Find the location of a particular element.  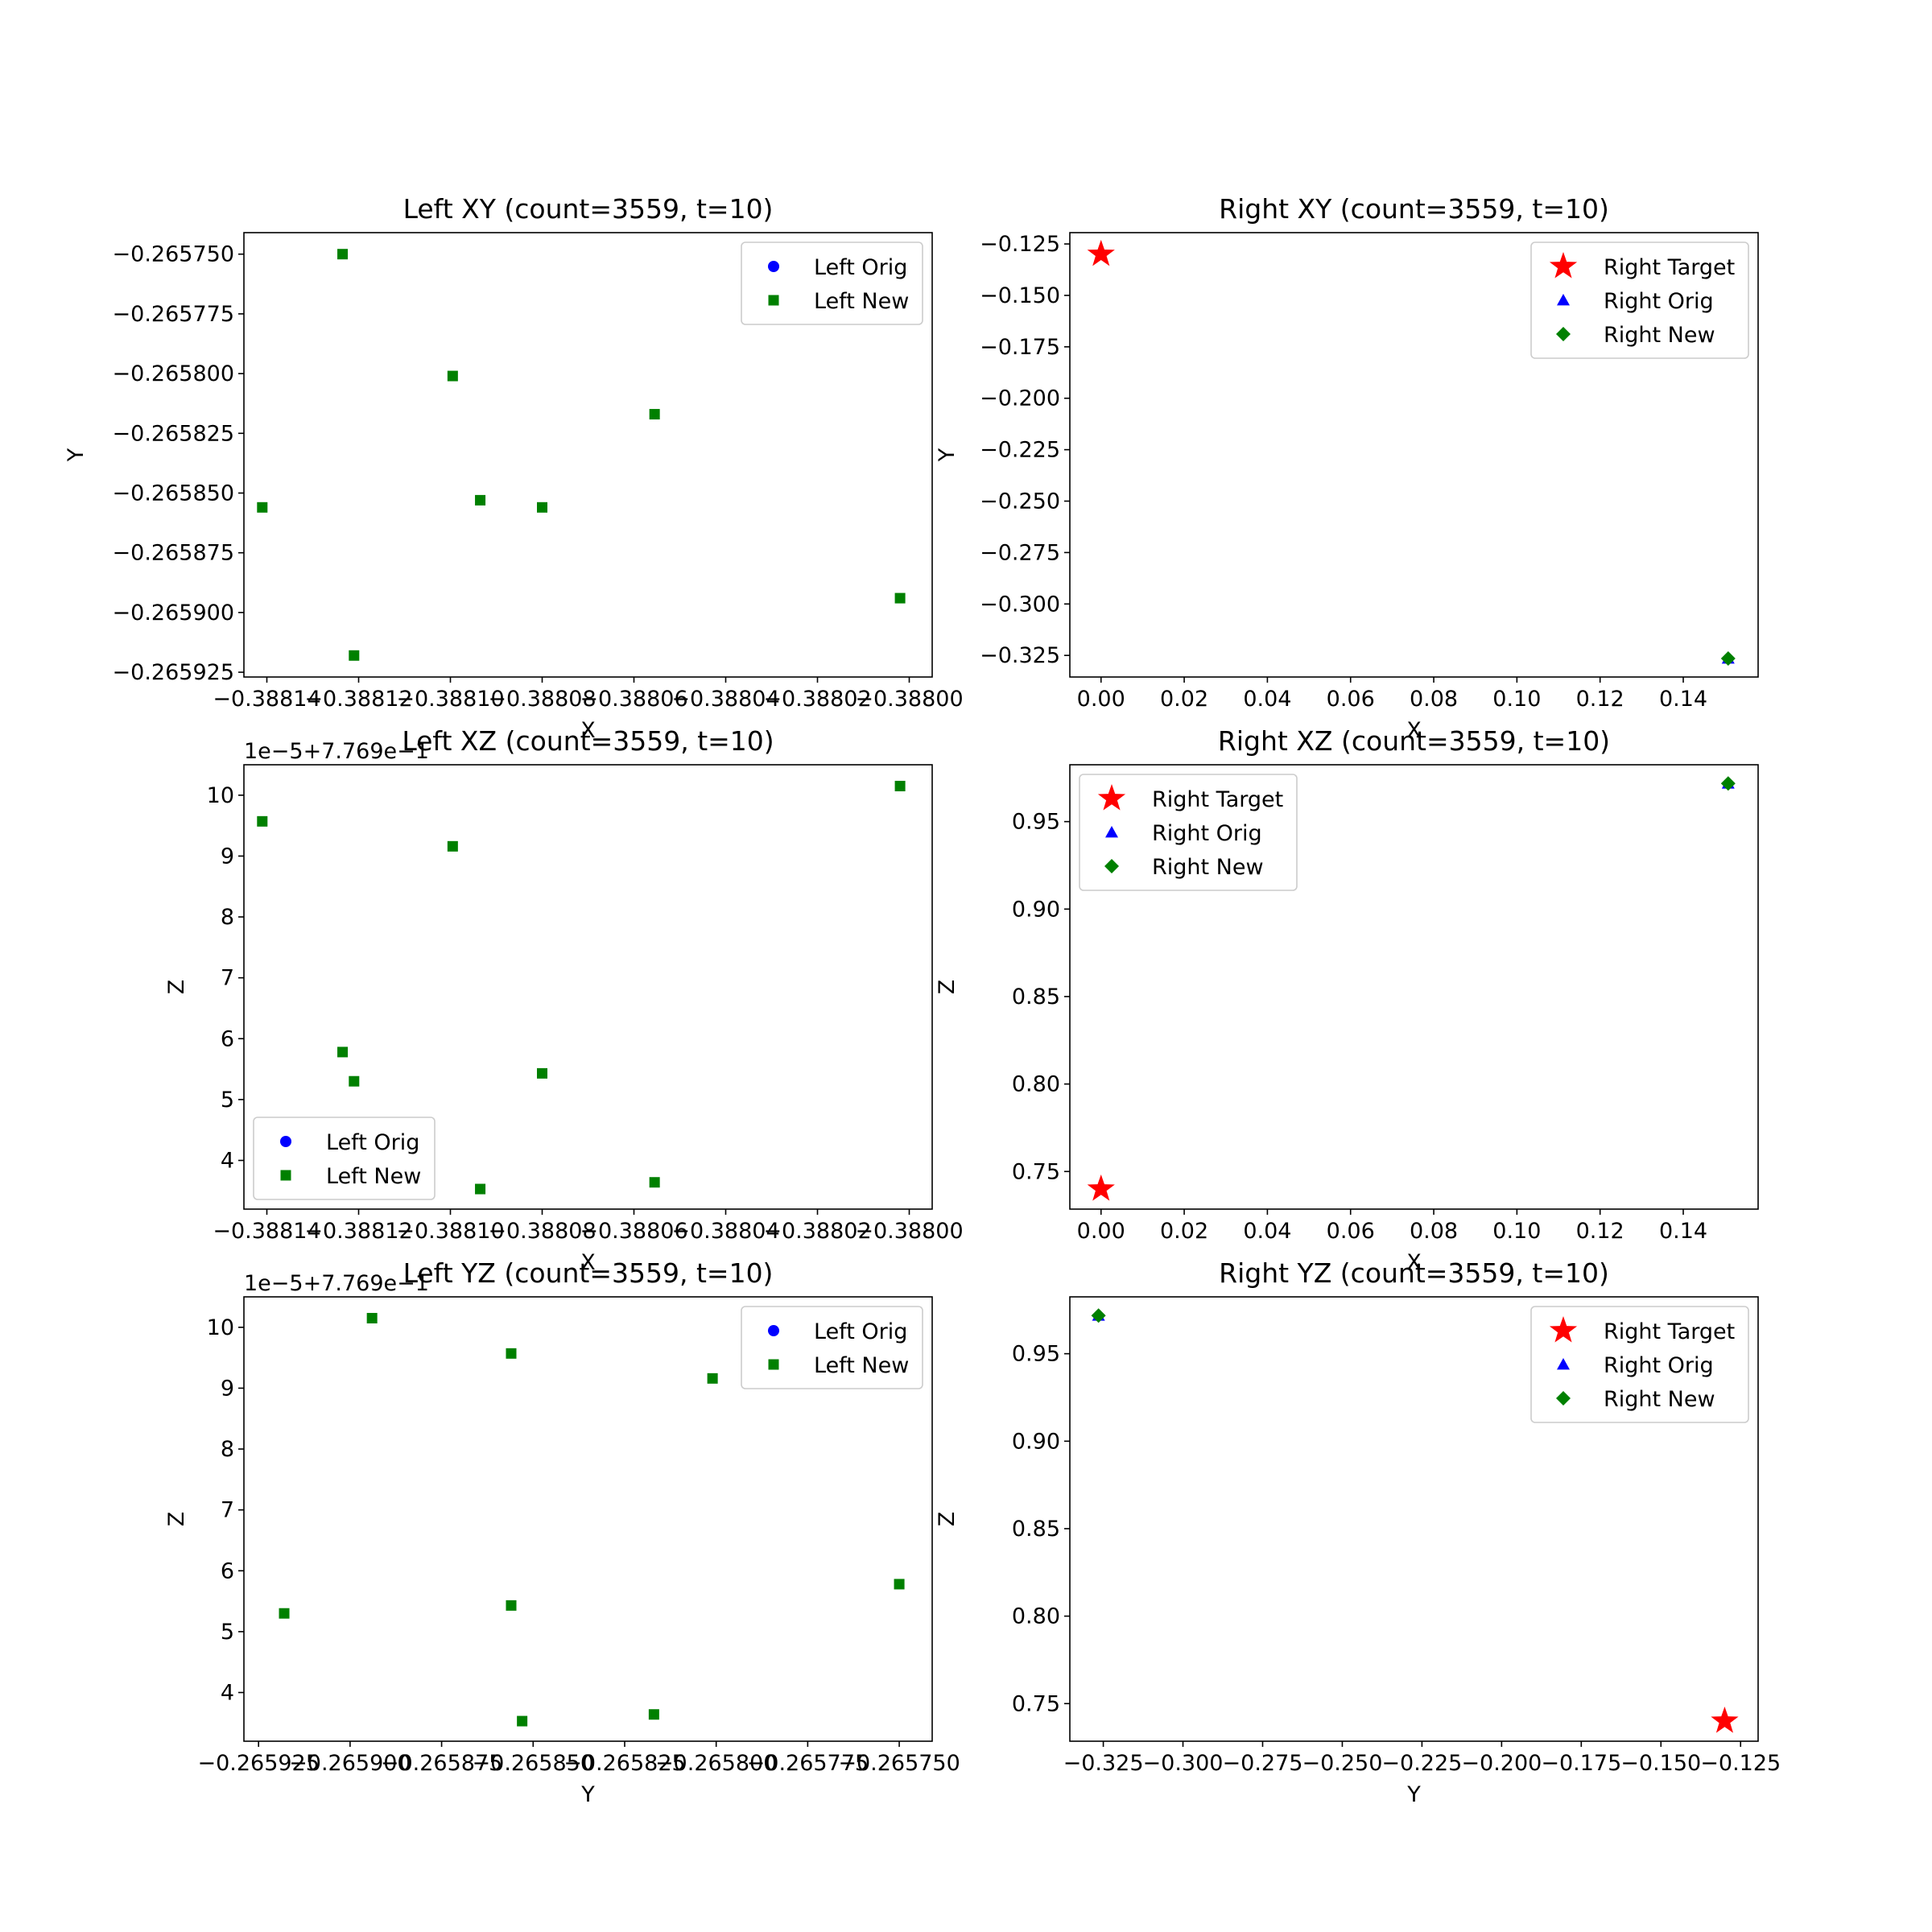

chart-title: Left XY (count=3559, t=10) is located at coordinates (588, 209).